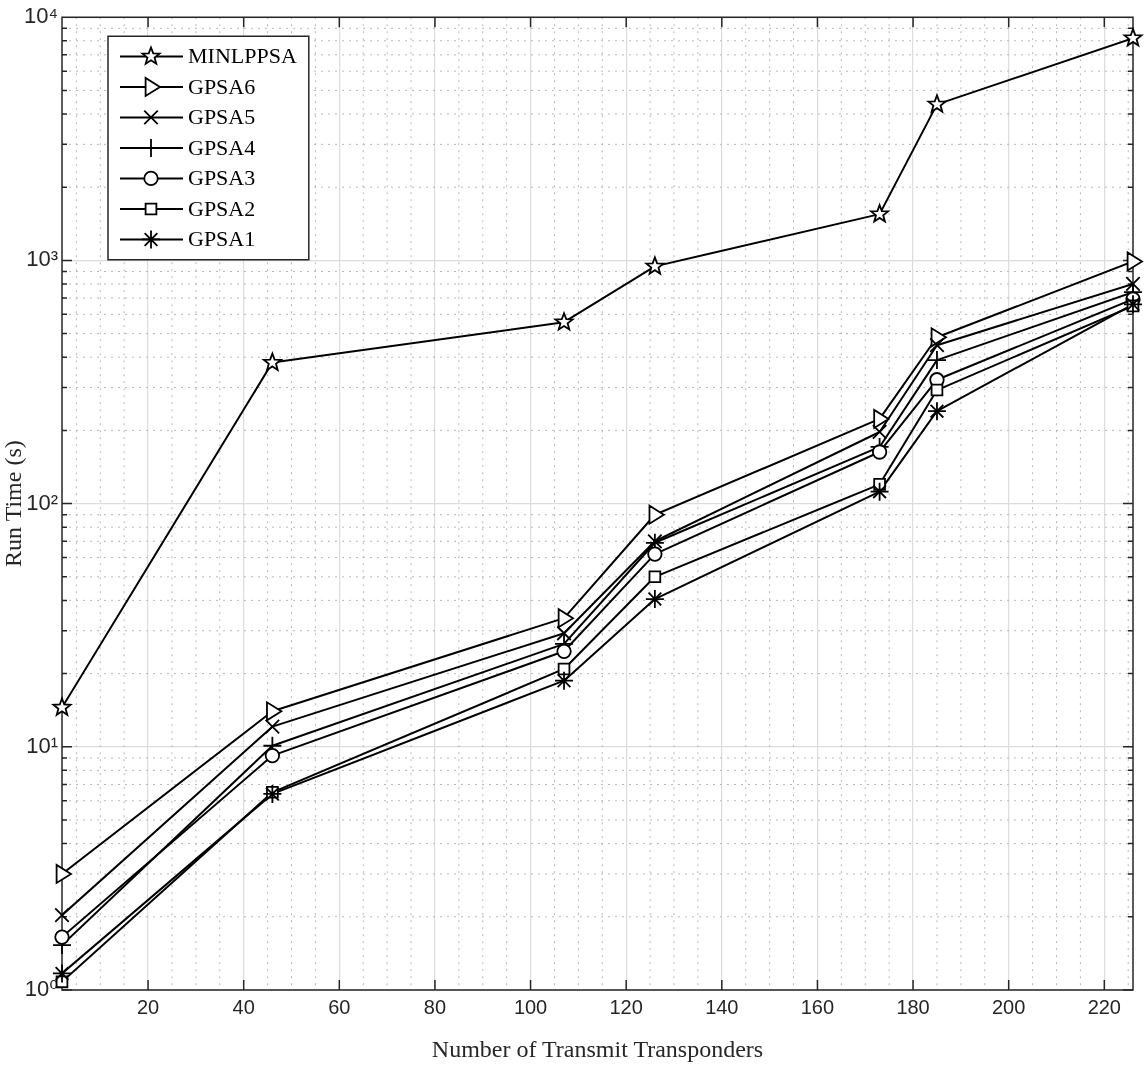 This screenshot has width=1146, height=1065. Describe the element at coordinates (222, 239) in the screenshot. I see `legend-label: GPSA1` at that location.